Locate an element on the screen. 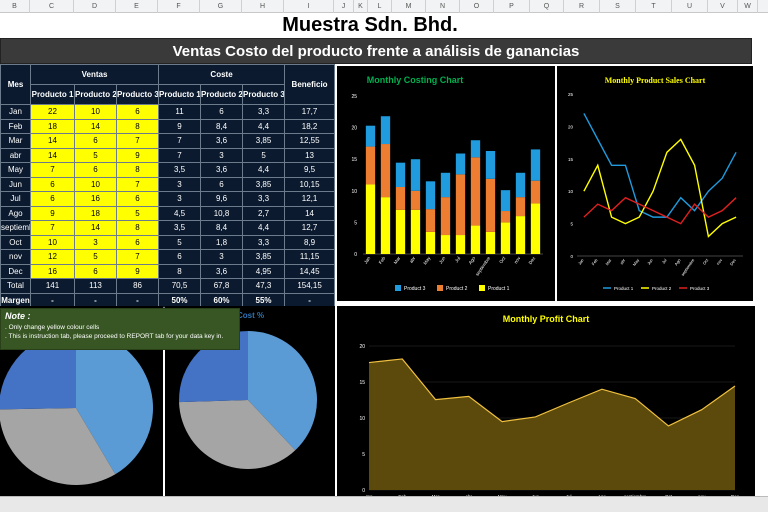 This screenshot has width=768, height=512. total-cell: 67,8 is located at coordinates (222, 286).